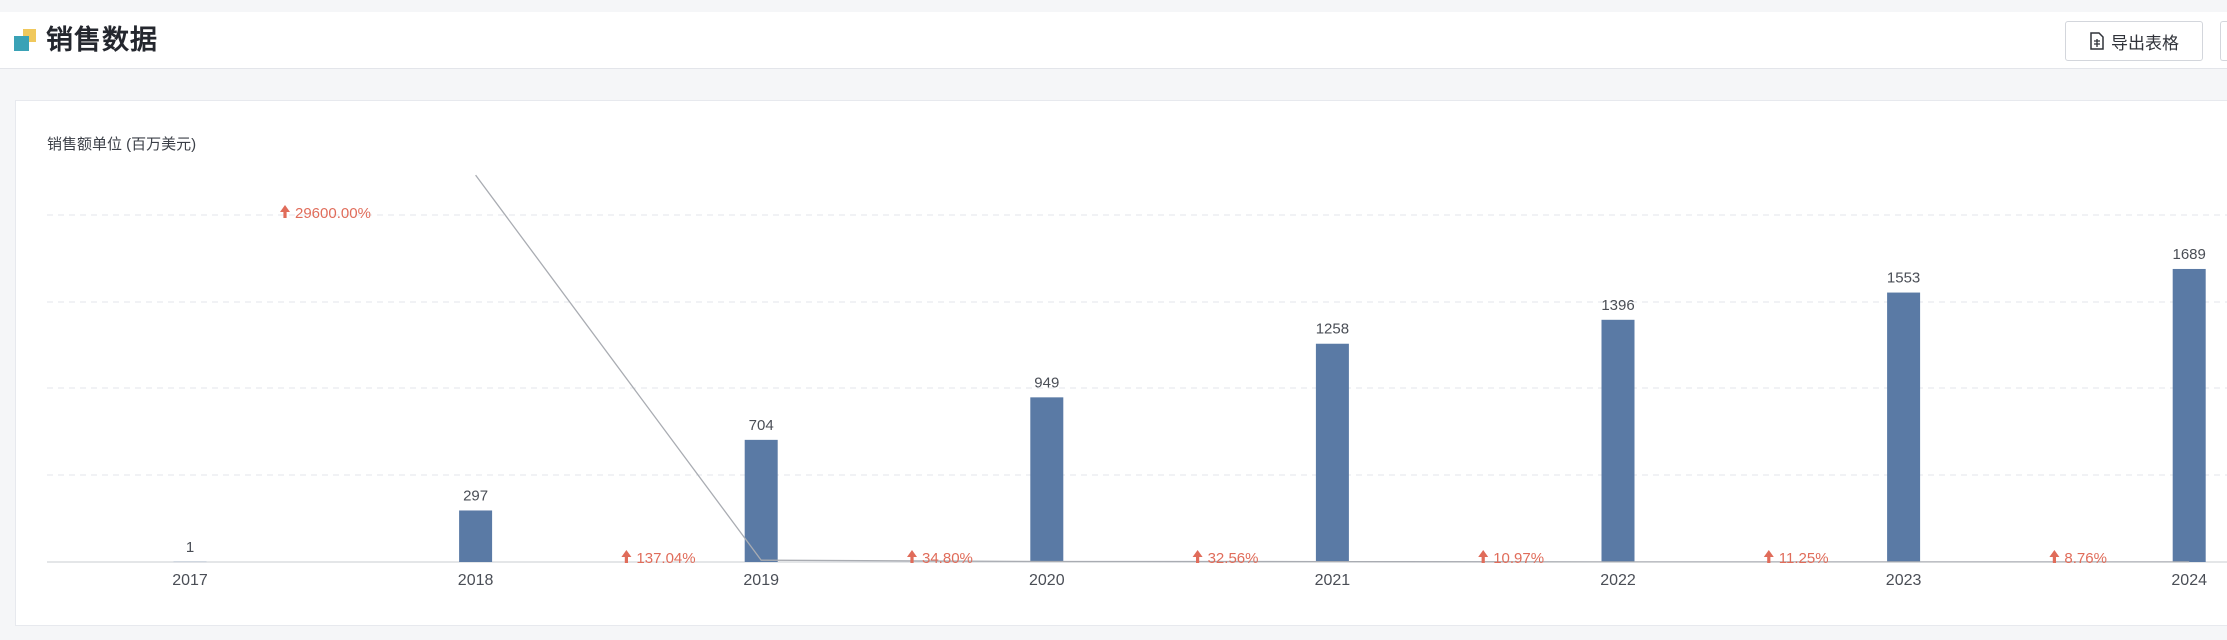 The height and width of the screenshot is (640, 2227). Describe the element at coordinates (1047, 580) in the screenshot. I see `x-tick-label: 2020` at that location.